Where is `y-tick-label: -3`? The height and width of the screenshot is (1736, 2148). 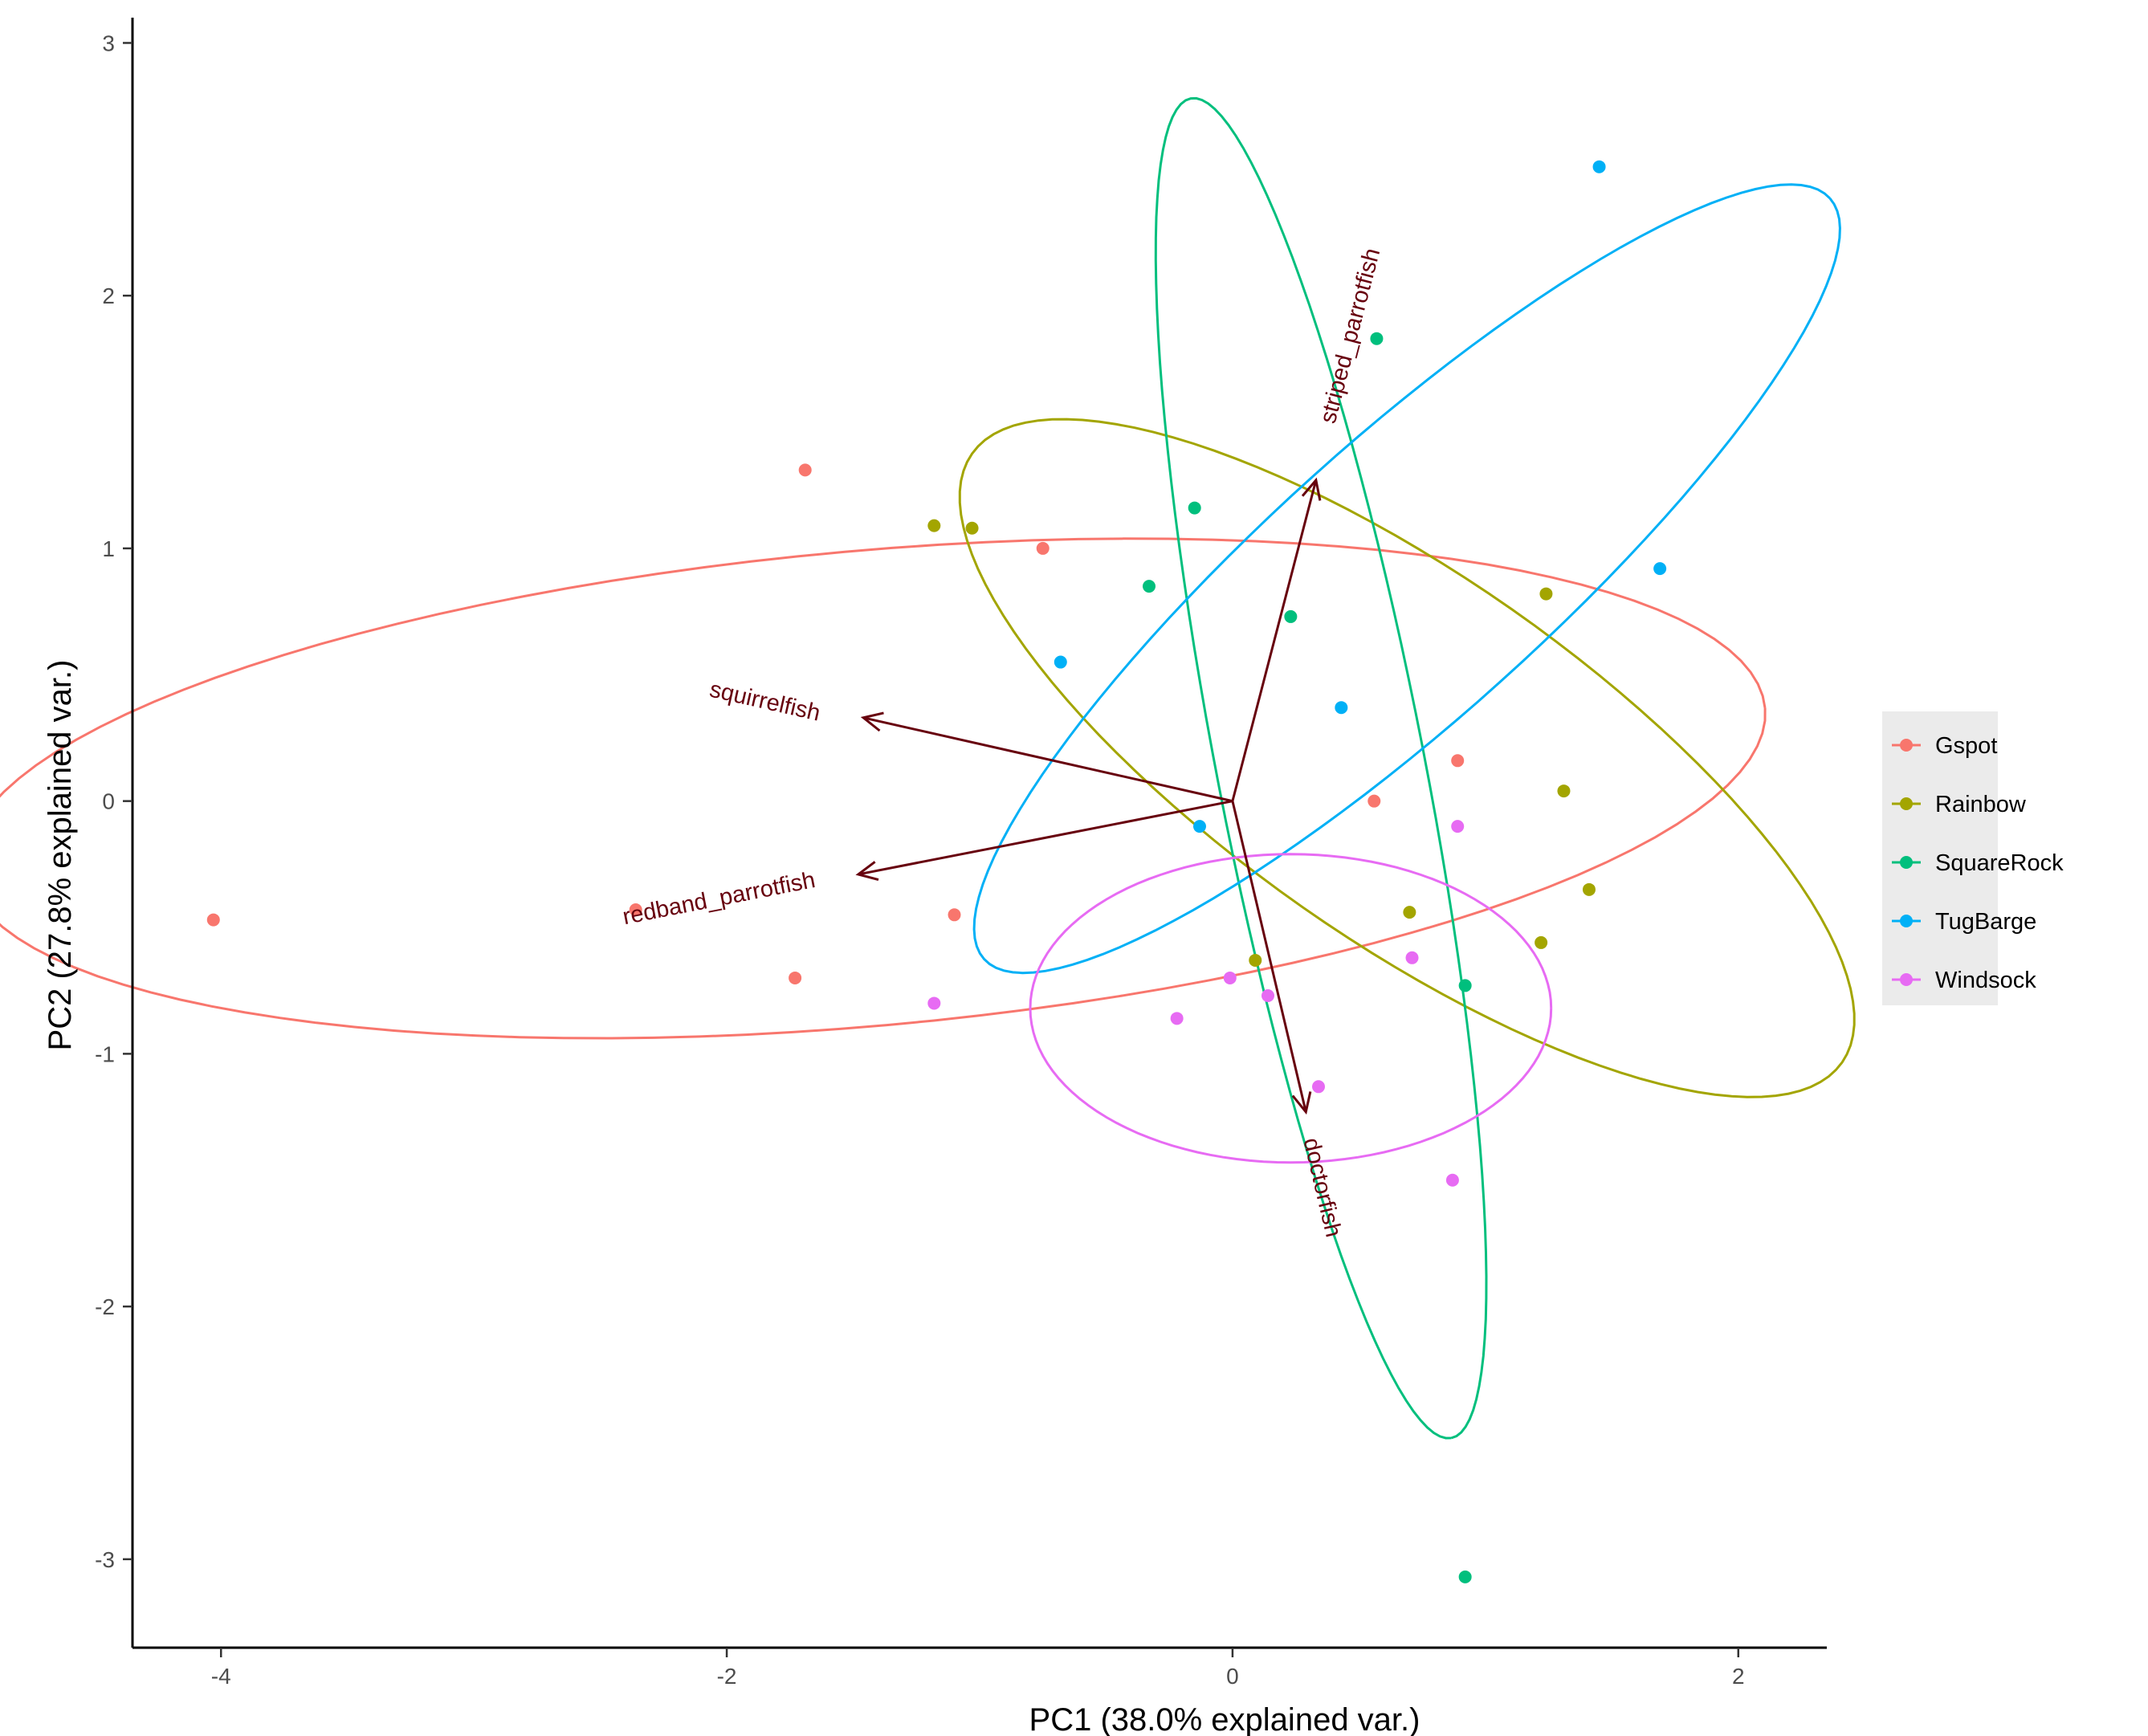
y-tick-label: -3 is located at coordinates (105, 1559).